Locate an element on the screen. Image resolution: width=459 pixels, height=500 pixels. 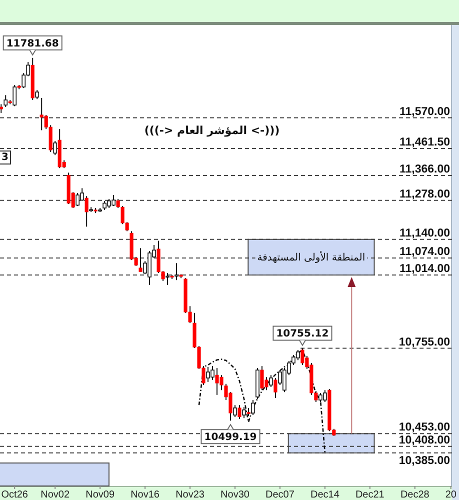
band-label: المنطقة الأولى المستهدفة is located at coordinates (311, 257).